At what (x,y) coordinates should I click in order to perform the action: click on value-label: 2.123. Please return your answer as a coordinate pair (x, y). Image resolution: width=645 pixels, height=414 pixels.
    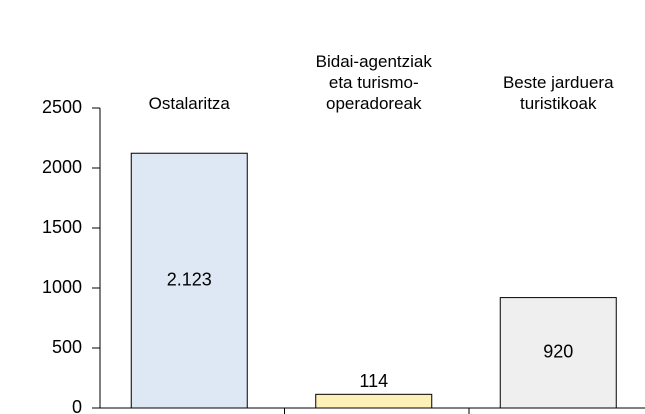
    Looking at the image, I should click on (189, 279).